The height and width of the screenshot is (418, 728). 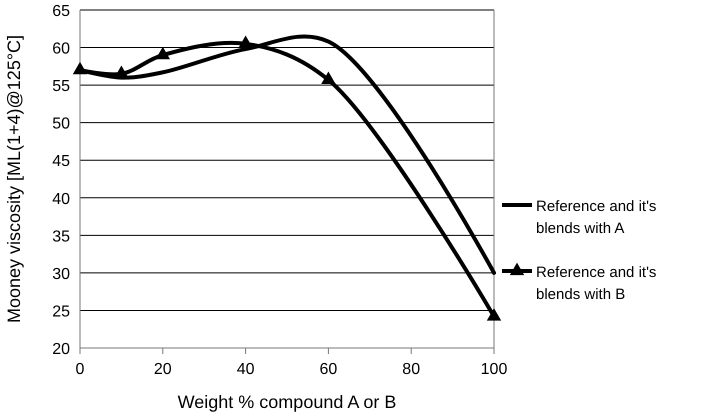 I want to click on y-tick-label: 45, so click(x=61, y=161).